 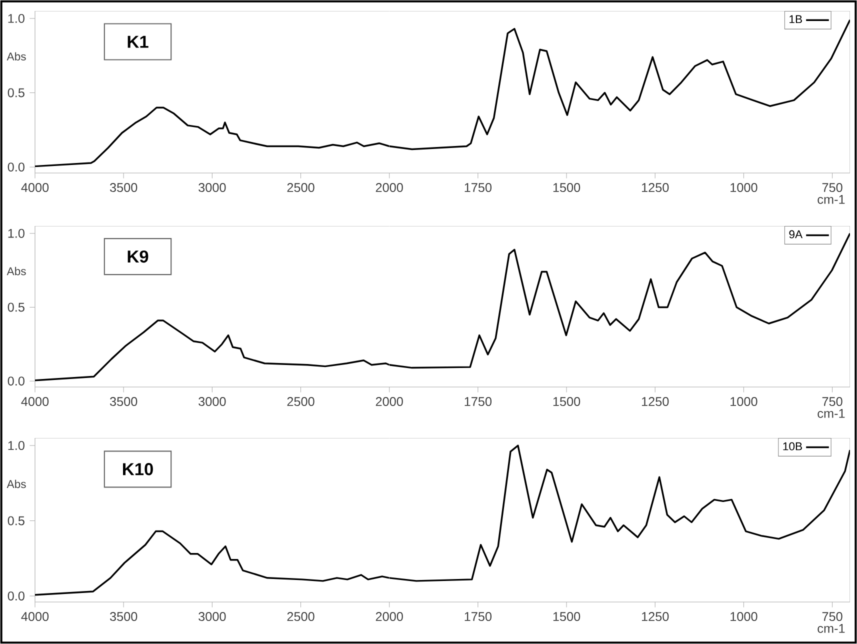 I want to click on legend-label: 10B, so click(x=792, y=446).